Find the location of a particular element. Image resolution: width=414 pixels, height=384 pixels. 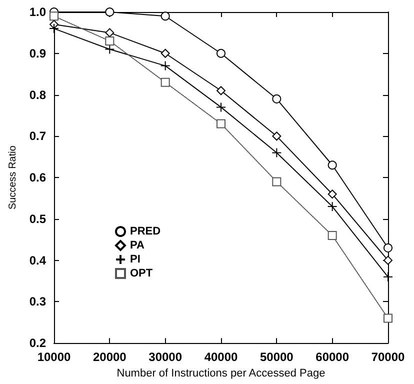

y-tick-label: 0.2 is located at coordinates (37, 343).